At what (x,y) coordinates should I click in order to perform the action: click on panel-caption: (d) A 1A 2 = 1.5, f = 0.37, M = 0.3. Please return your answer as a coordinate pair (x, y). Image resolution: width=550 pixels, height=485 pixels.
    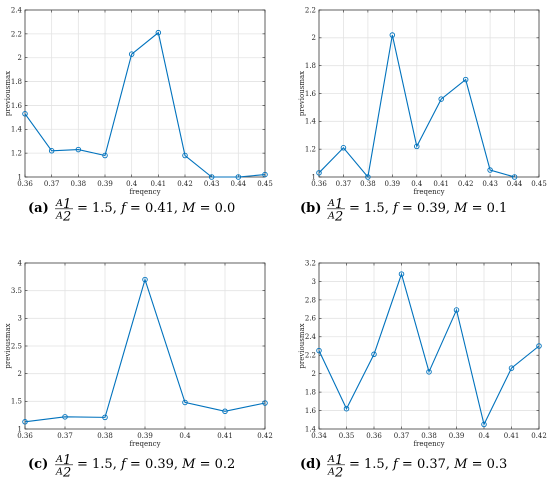
    Looking at the image, I should click on (403, 467).